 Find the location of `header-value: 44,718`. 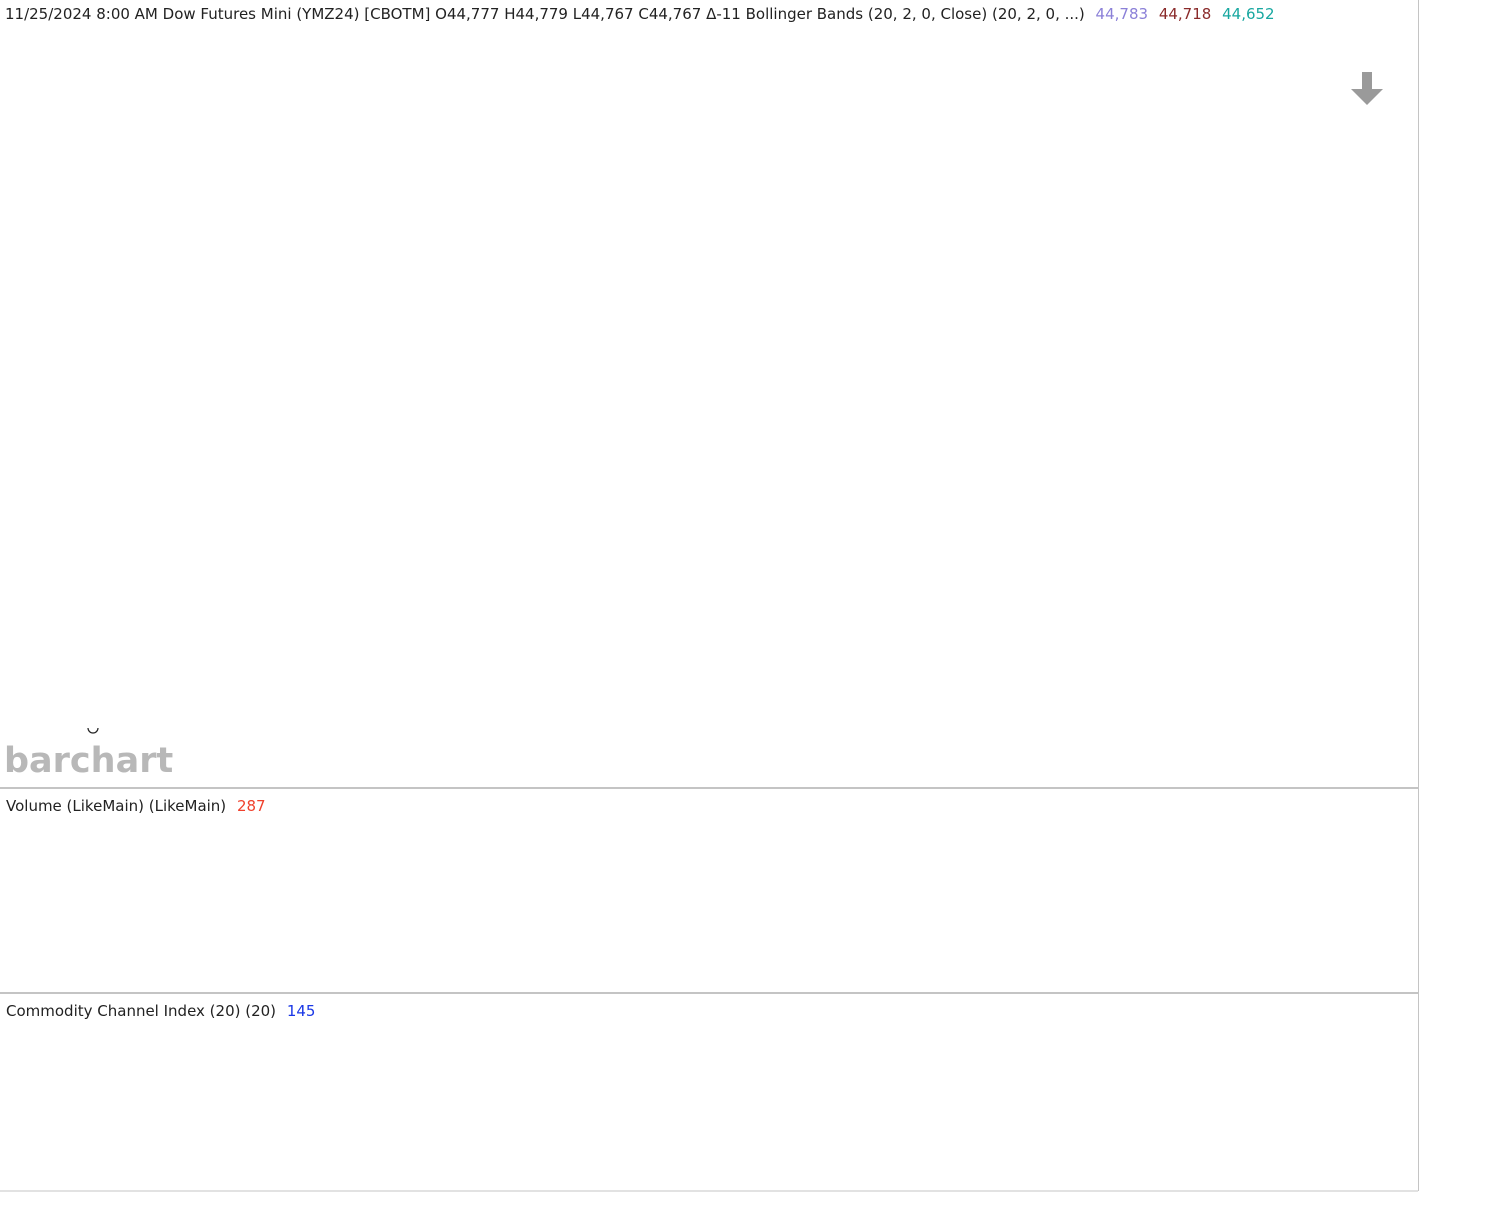

header-value: 44,718 is located at coordinates (1185, 14).